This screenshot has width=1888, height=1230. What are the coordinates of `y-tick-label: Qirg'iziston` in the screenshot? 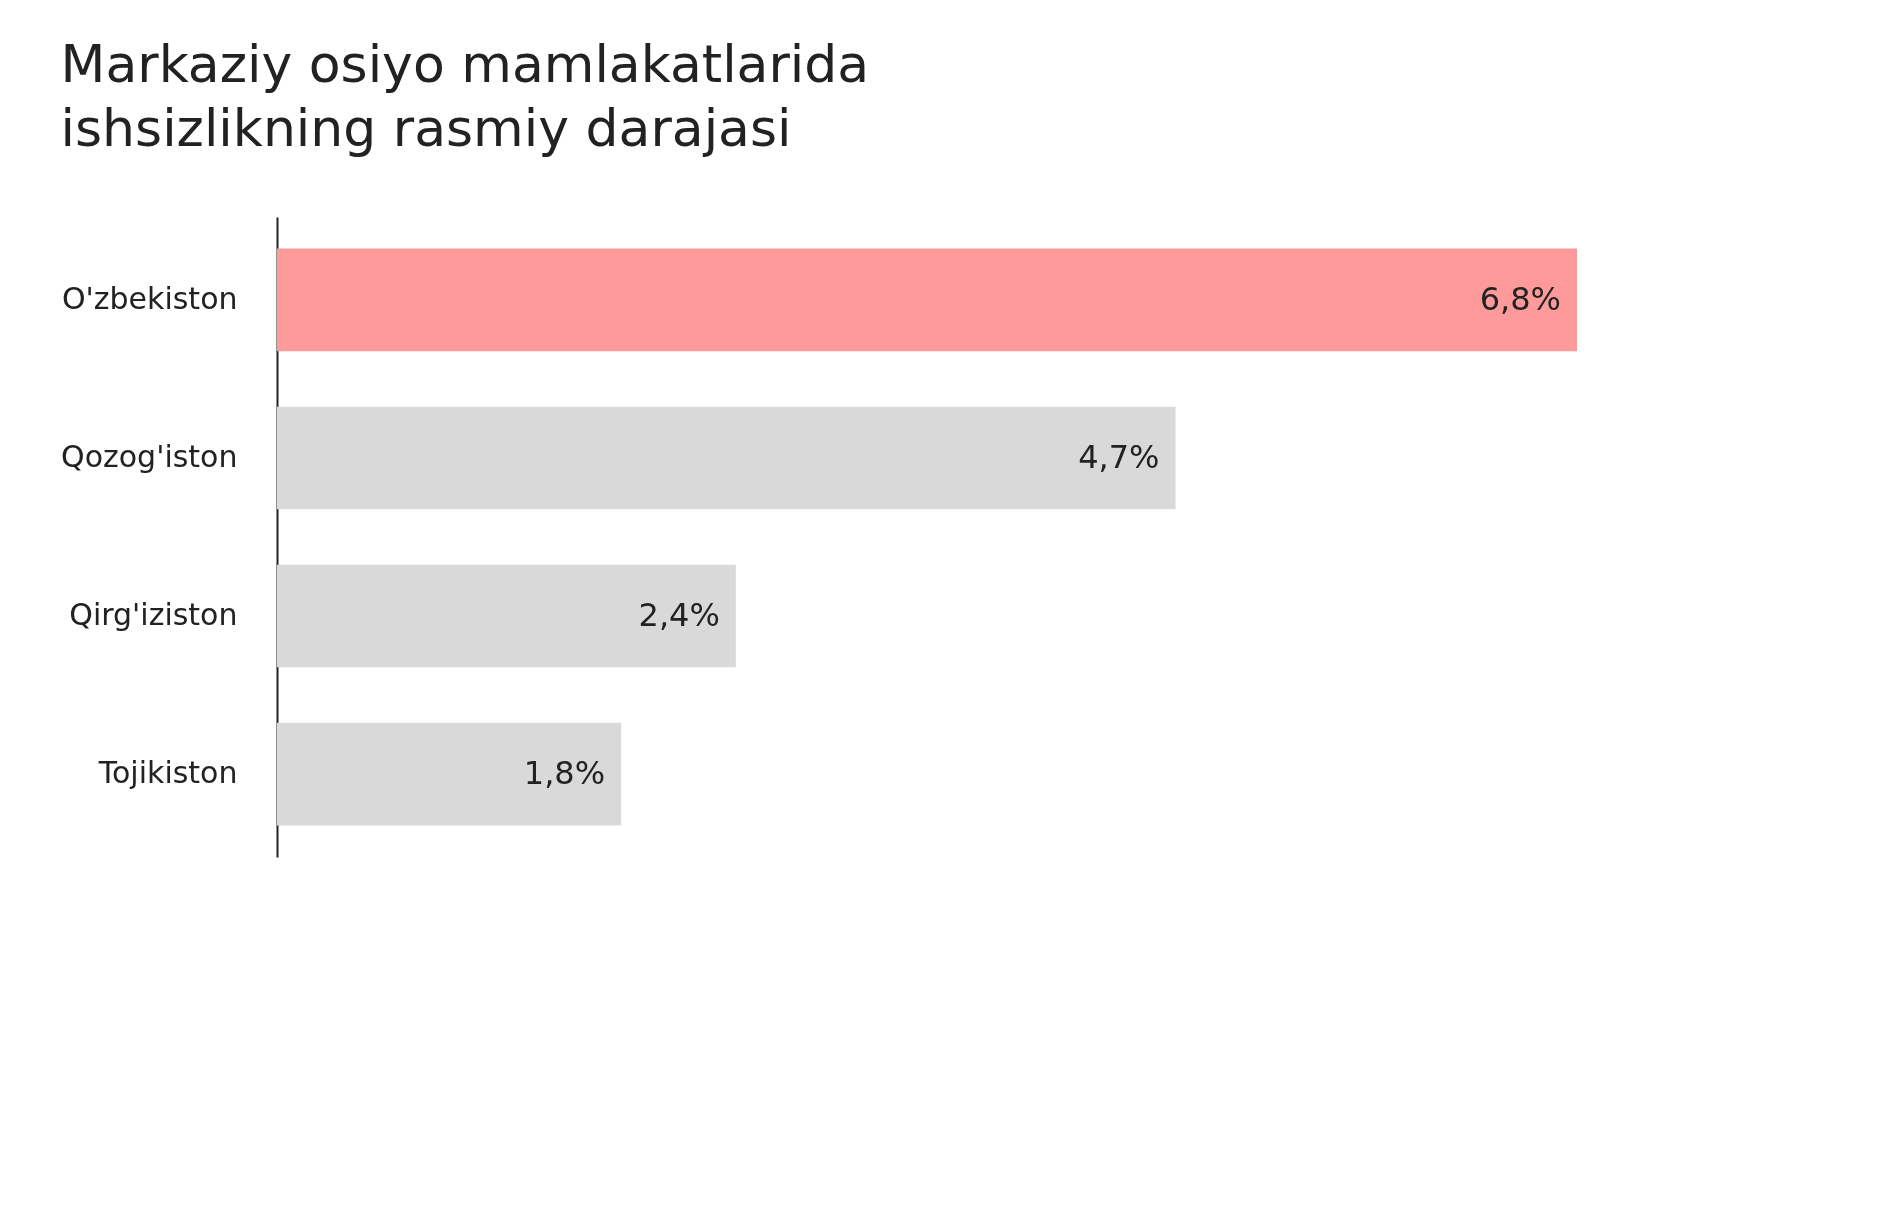 It's located at (153, 615).